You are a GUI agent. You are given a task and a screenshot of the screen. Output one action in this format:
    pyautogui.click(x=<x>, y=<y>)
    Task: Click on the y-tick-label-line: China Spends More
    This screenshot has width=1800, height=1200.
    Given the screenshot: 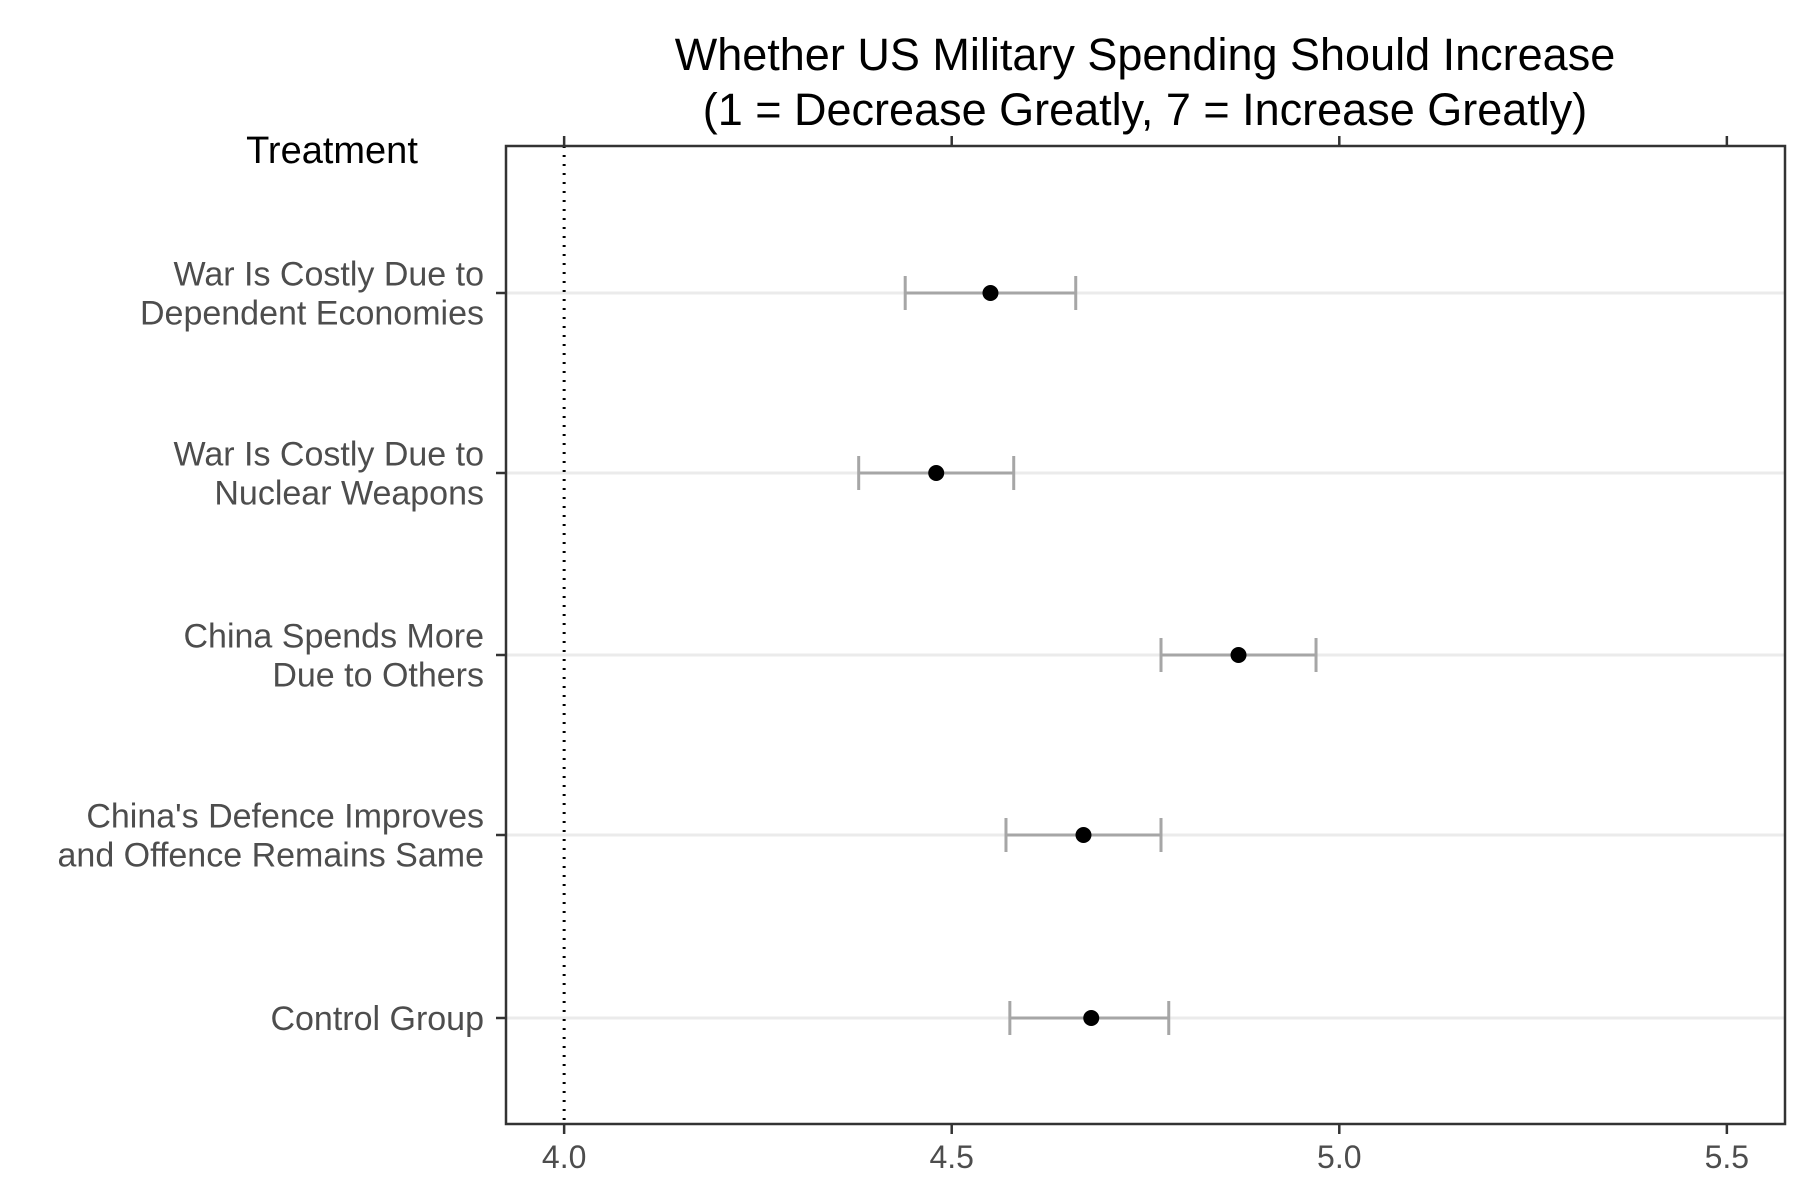 What is the action you would take?
    pyautogui.click(x=333, y=637)
    